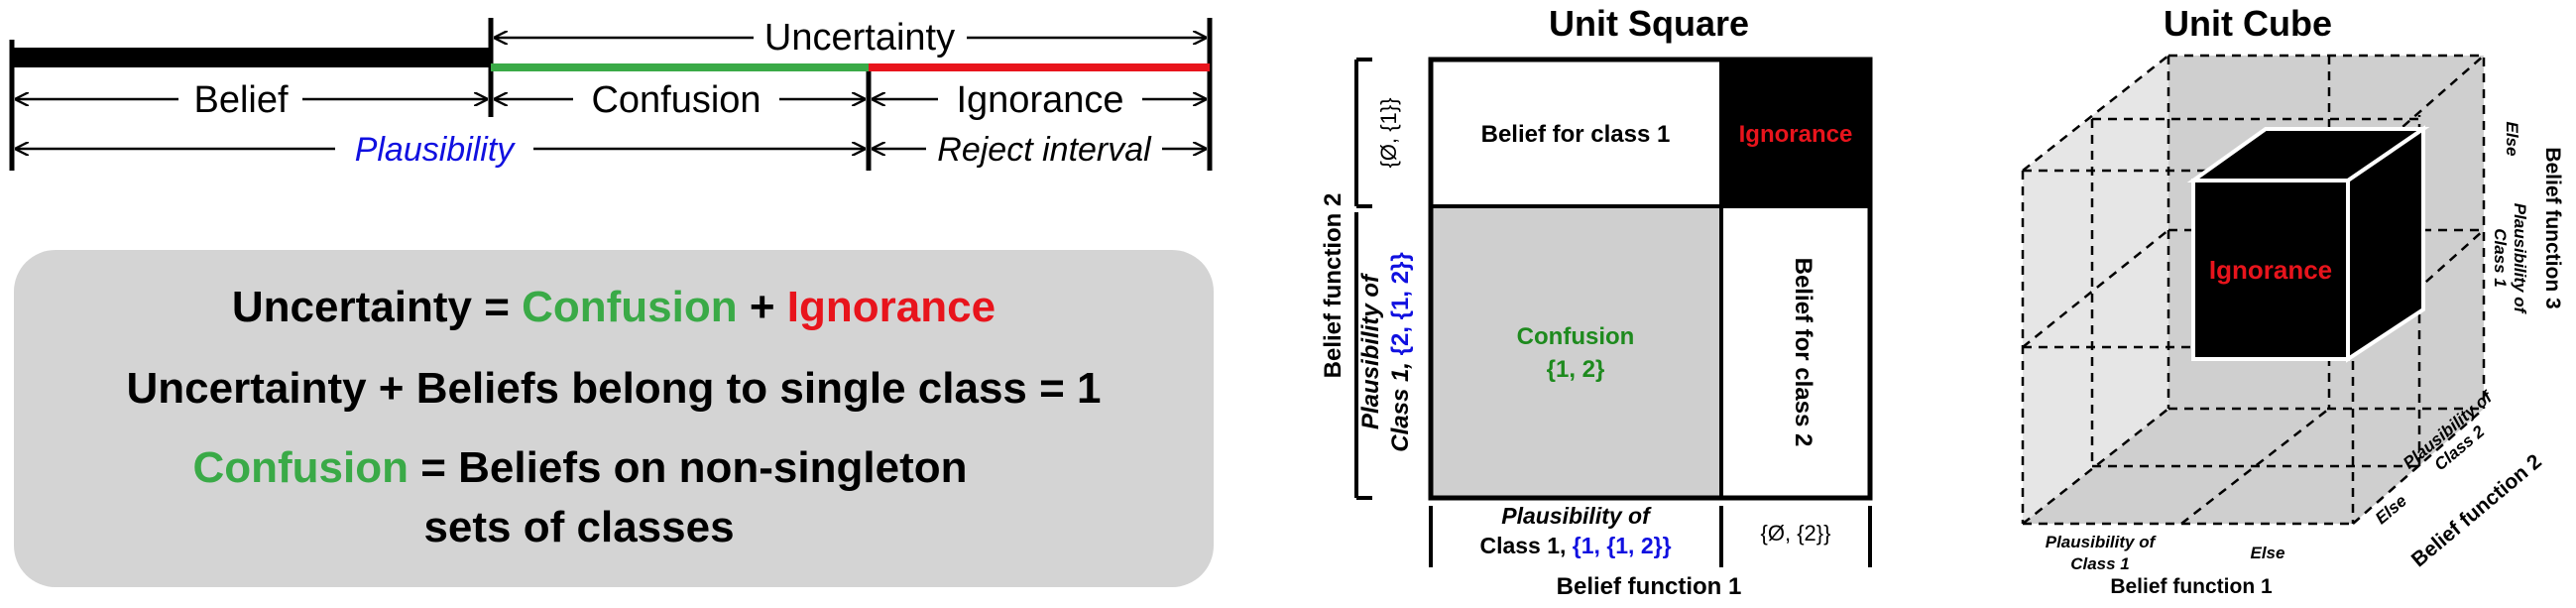 Image resolution: width=2576 pixels, height=608 pixels. What do you see at coordinates (1370, 351) in the screenshot?
I see `y-plausibility-line1: Plausibility of` at bounding box center [1370, 351].